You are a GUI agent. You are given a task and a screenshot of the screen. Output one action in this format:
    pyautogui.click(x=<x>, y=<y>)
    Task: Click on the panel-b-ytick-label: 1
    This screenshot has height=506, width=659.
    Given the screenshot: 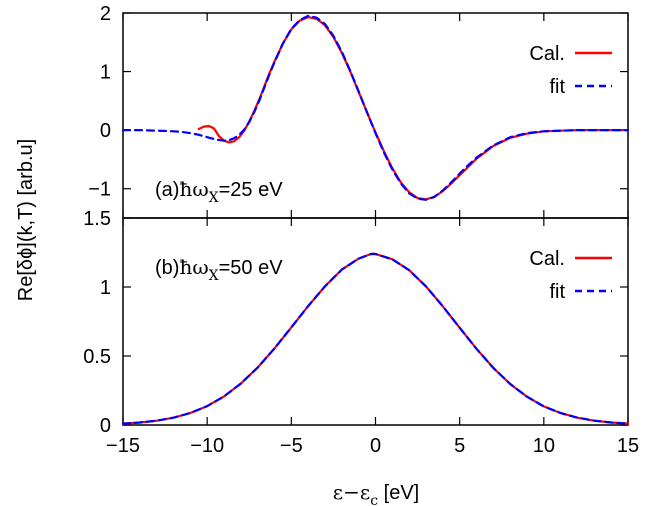 What is the action you would take?
    pyautogui.click(x=105, y=288)
    